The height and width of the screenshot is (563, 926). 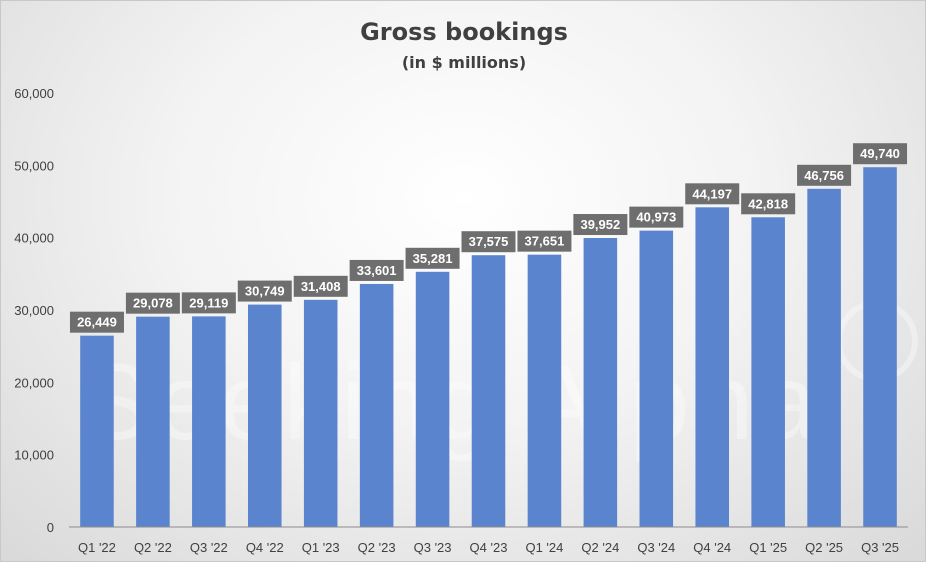 I want to click on y-axis: 0 10,000 20,000 30,000 40,000 50,000 60,000, so click(x=34, y=310).